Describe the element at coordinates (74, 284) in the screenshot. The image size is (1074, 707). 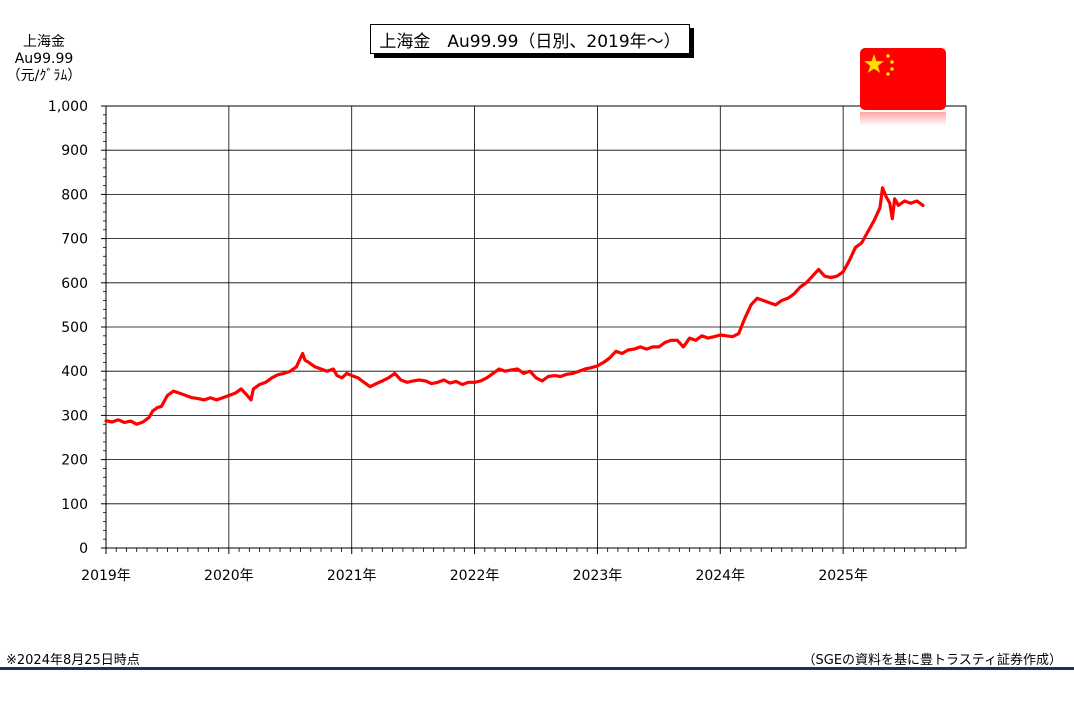
I see `y-tick-label: 600` at that location.